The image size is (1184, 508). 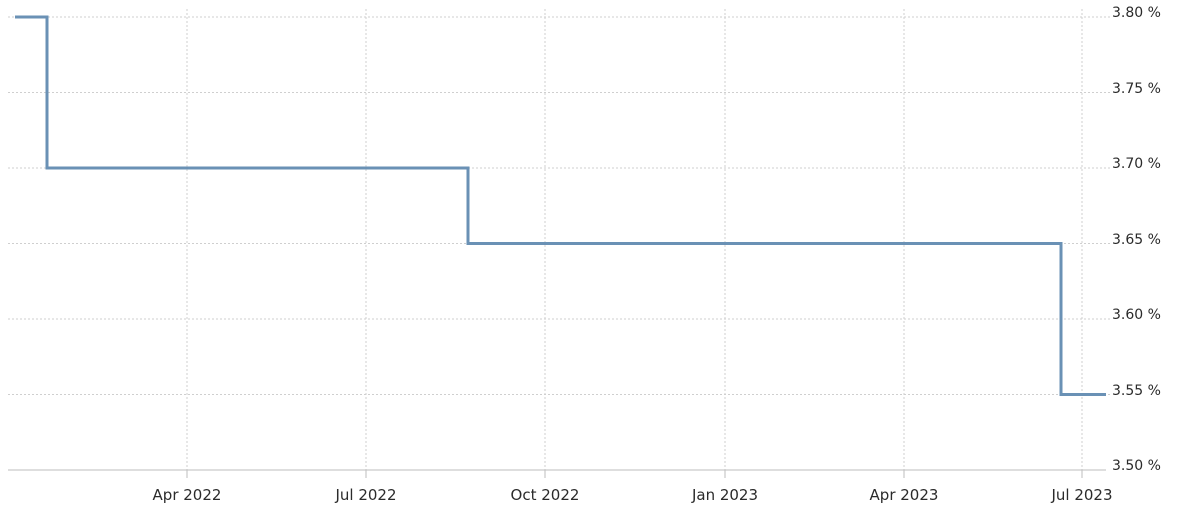 What do you see at coordinates (1081, 495) in the screenshot?
I see `x-tick-label: Jul 2023` at bounding box center [1081, 495].